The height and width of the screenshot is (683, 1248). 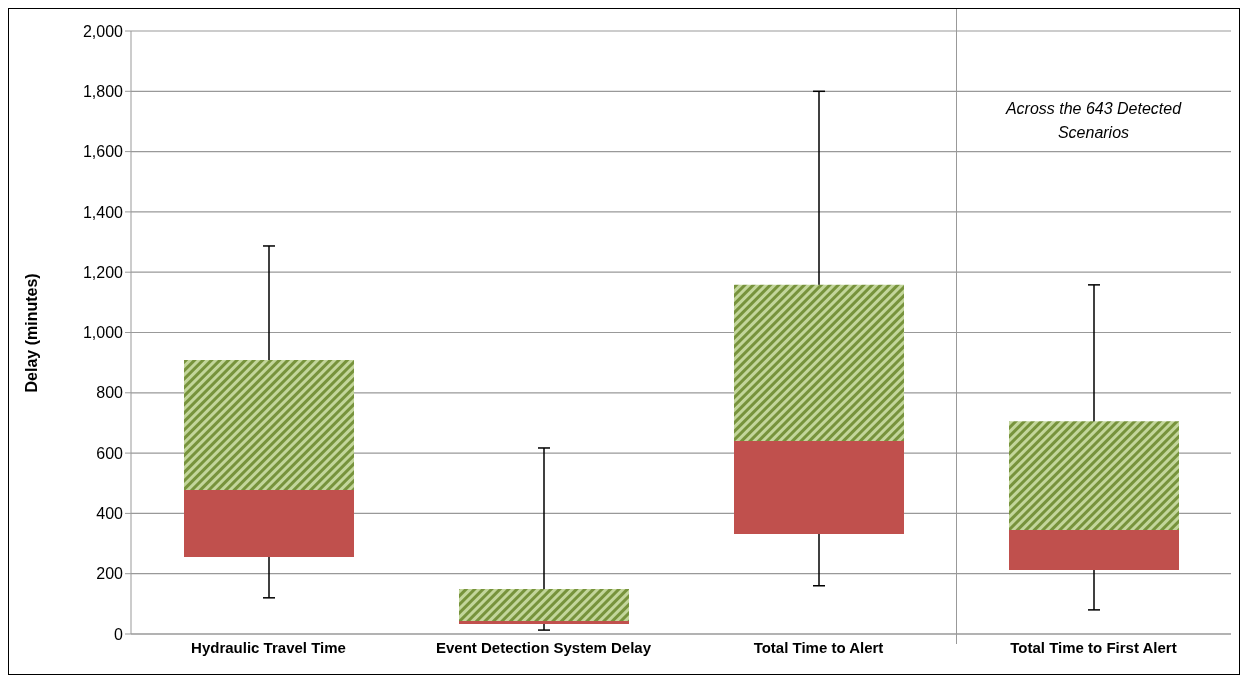 I want to click on y-tick-label: 1,200, so click(x=103, y=272).